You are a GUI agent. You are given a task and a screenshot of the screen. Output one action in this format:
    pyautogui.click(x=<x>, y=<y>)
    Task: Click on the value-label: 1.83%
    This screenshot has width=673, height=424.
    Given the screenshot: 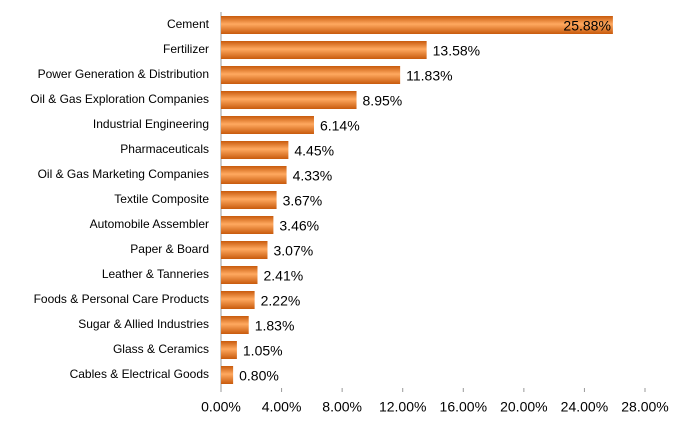 What is the action you would take?
    pyautogui.click(x=275, y=326)
    